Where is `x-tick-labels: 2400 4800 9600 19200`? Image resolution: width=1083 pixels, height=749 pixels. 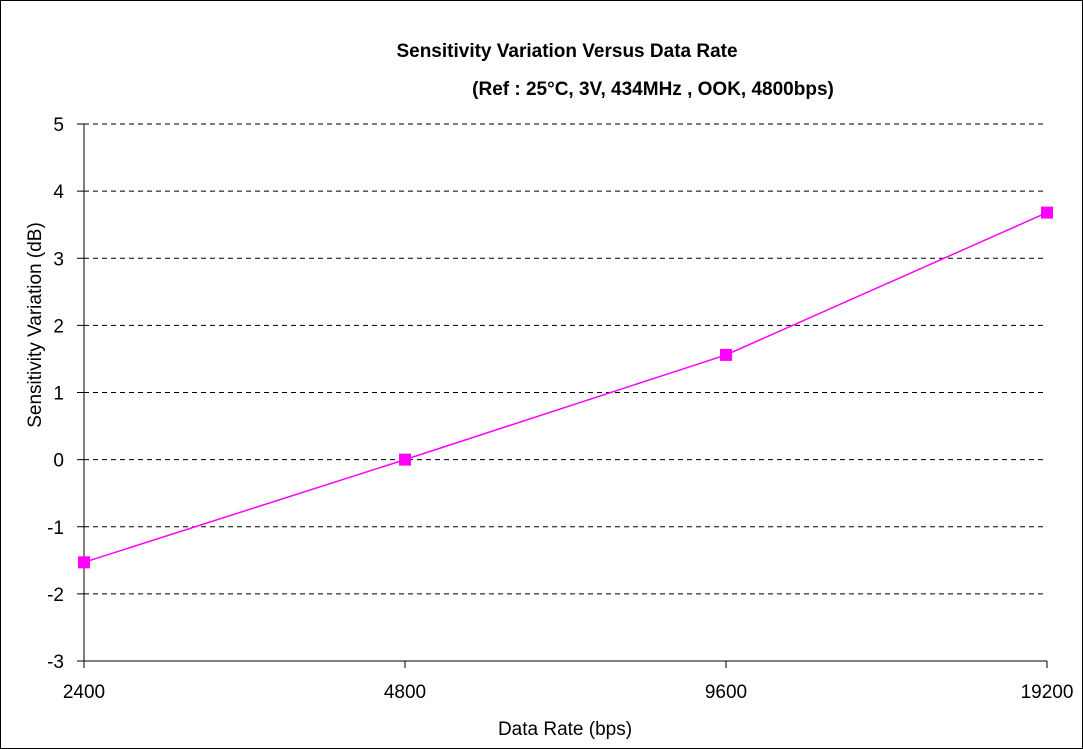 x-tick-labels: 2400 4800 9600 19200 is located at coordinates (568, 692).